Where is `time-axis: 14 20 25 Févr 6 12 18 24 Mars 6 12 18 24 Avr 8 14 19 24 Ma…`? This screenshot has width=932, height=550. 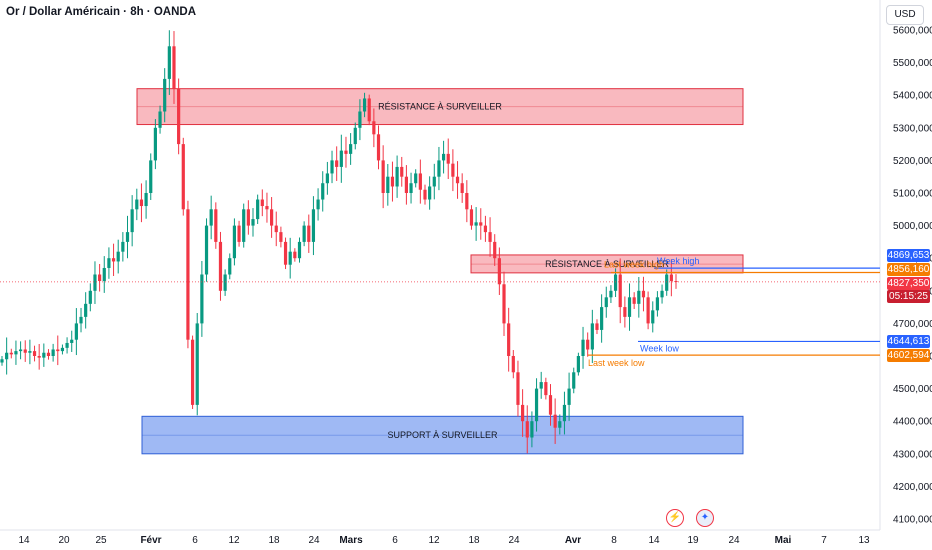 time-axis: 14 20 25 Févr 6 12 18 24 Mars 6 12 18 24 Avr 8 14 19 24 Ma… is located at coordinates (440, 537).